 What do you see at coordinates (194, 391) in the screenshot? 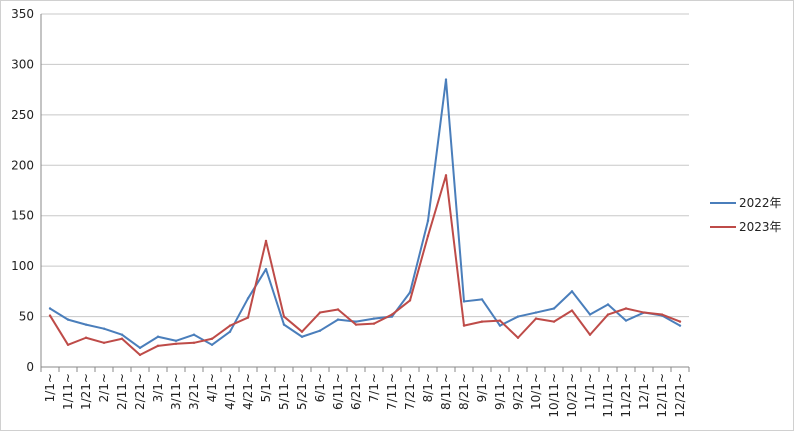
I see `x-tick-label: 3/21~` at bounding box center [194, 391].